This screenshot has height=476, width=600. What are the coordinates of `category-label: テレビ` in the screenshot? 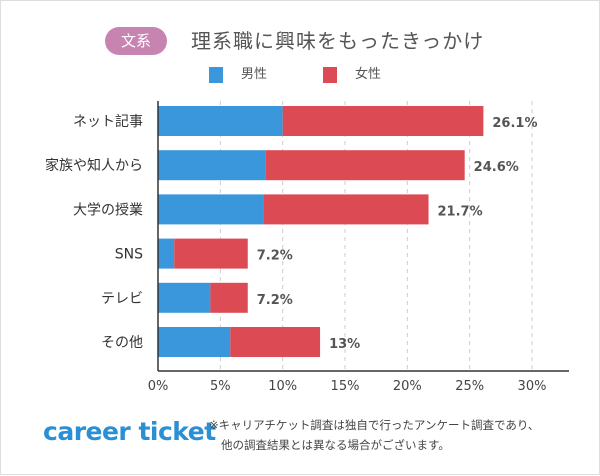 It's located at (122, 299).